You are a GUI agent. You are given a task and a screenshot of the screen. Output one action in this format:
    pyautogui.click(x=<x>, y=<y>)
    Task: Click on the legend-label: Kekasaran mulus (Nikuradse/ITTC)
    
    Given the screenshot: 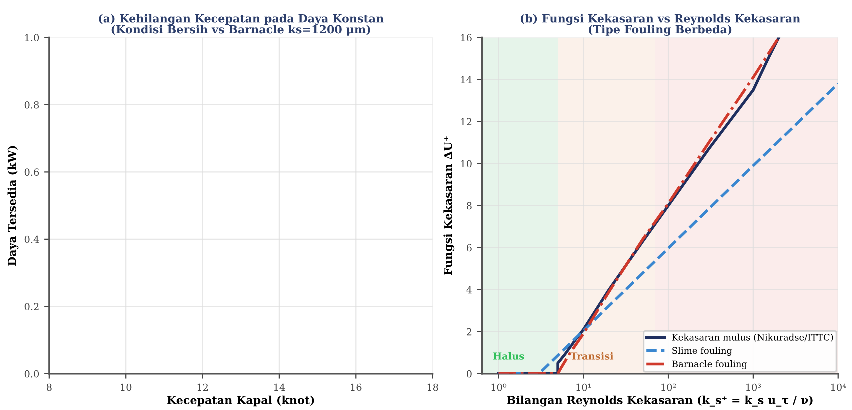 What is the action you would take?
    pyautogui.click(x=753, y=338)
    